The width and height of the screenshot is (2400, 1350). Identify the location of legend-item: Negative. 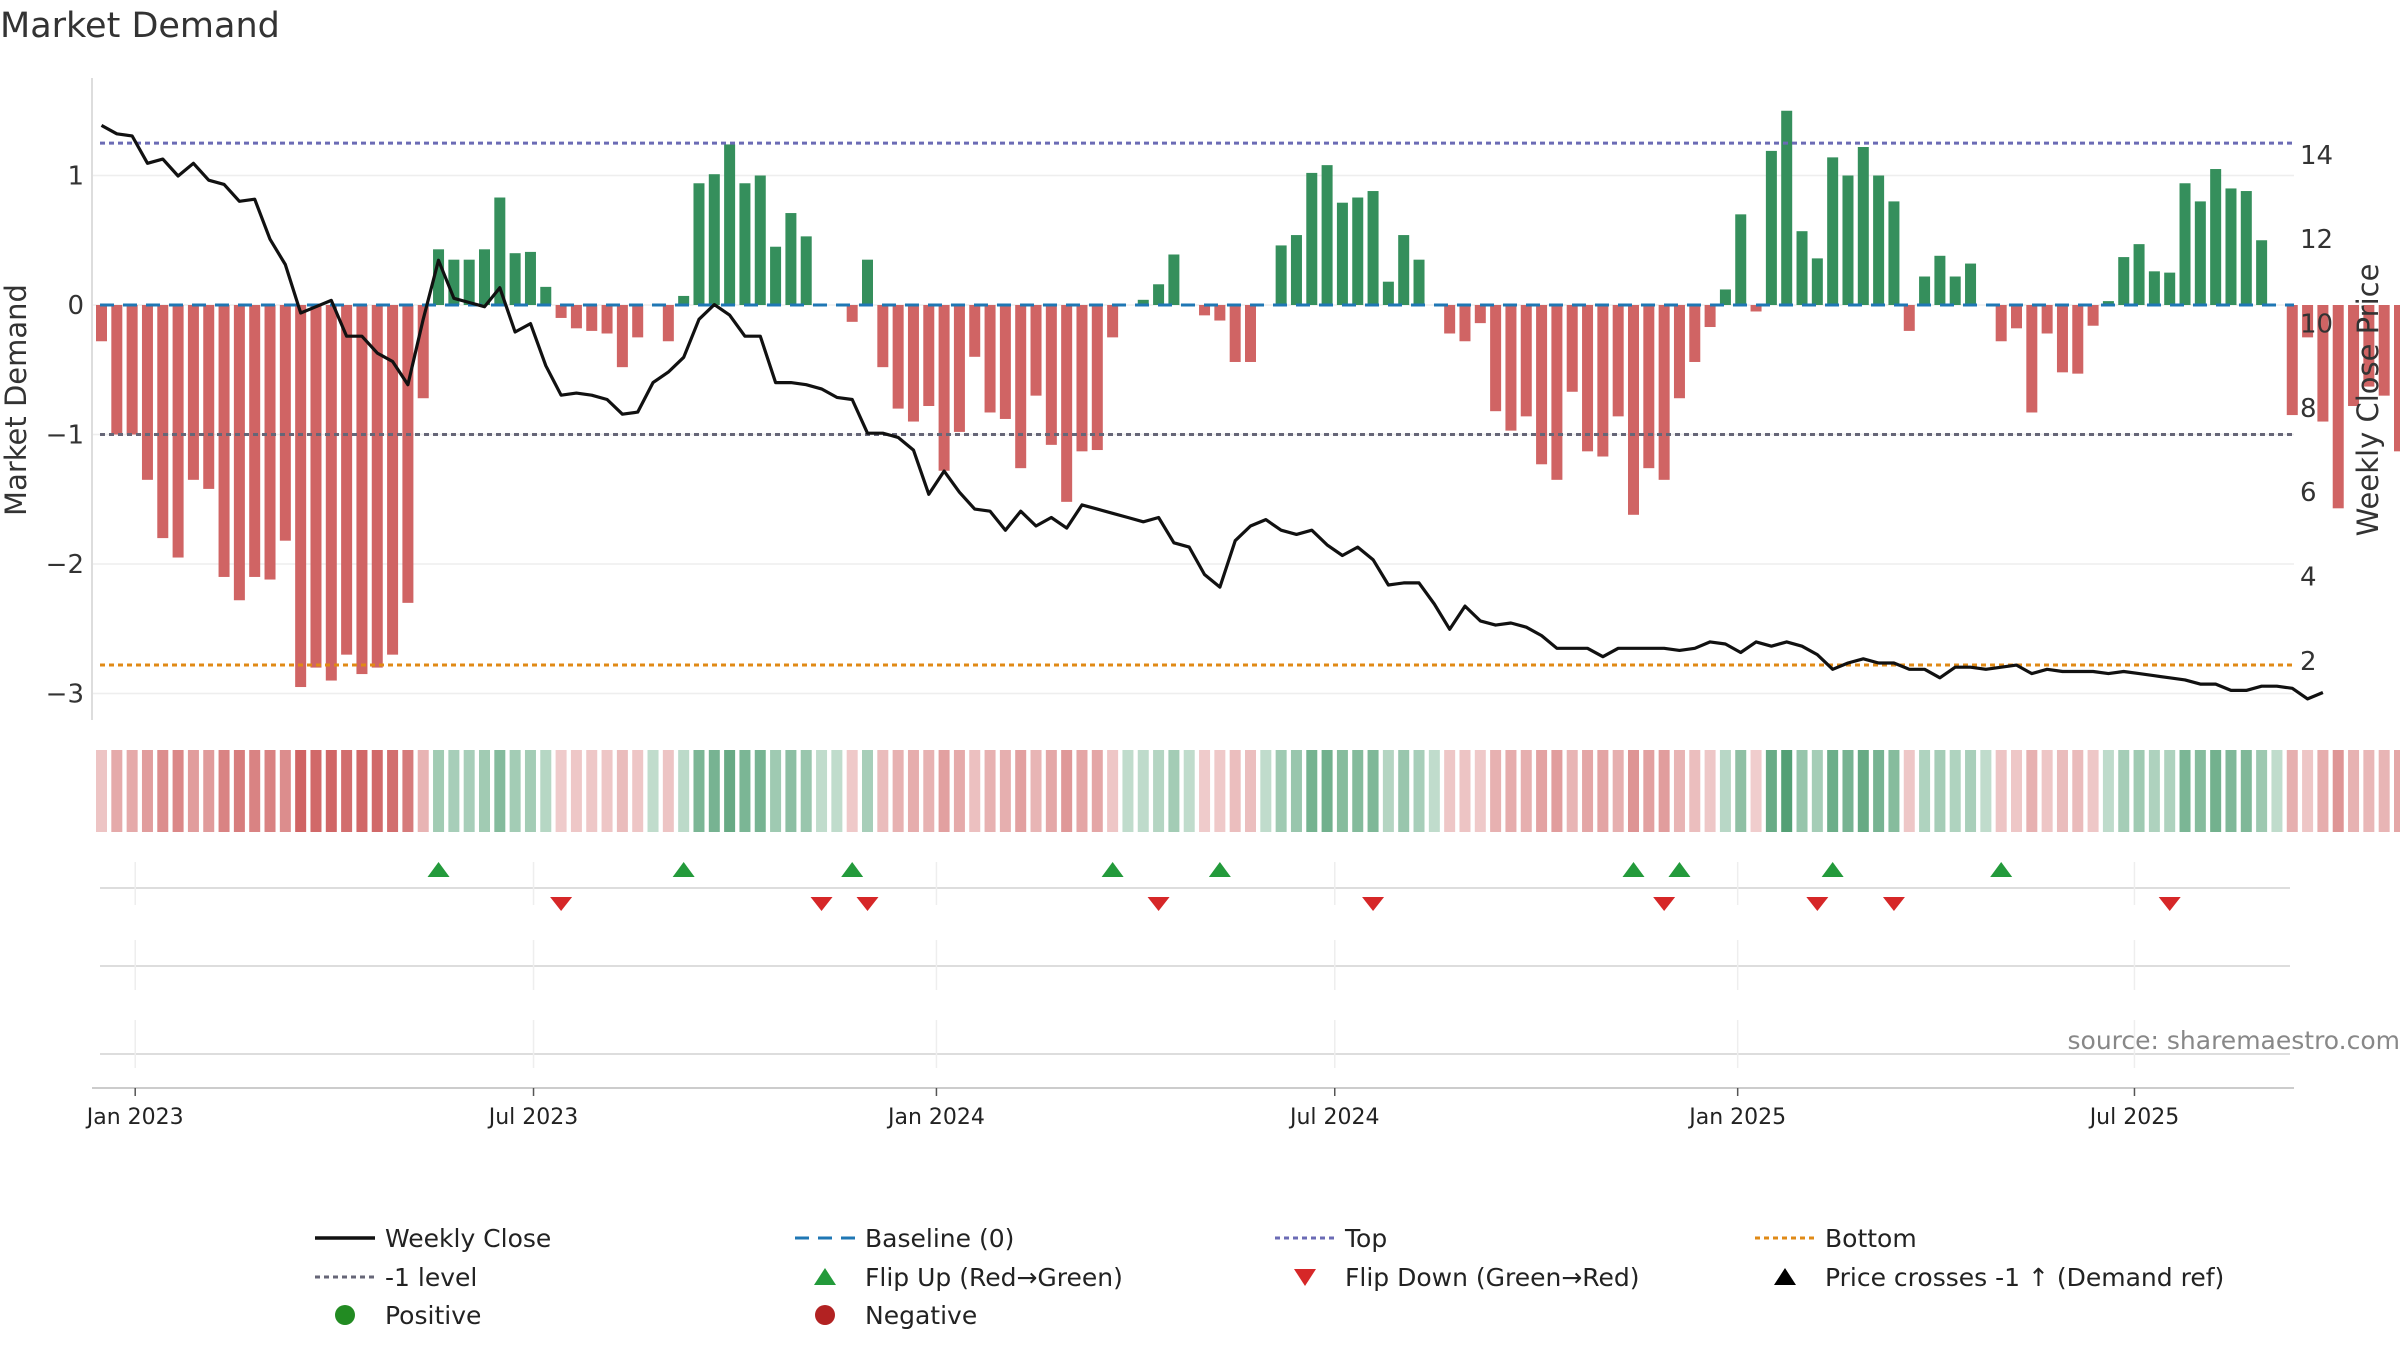
(896, 1315).